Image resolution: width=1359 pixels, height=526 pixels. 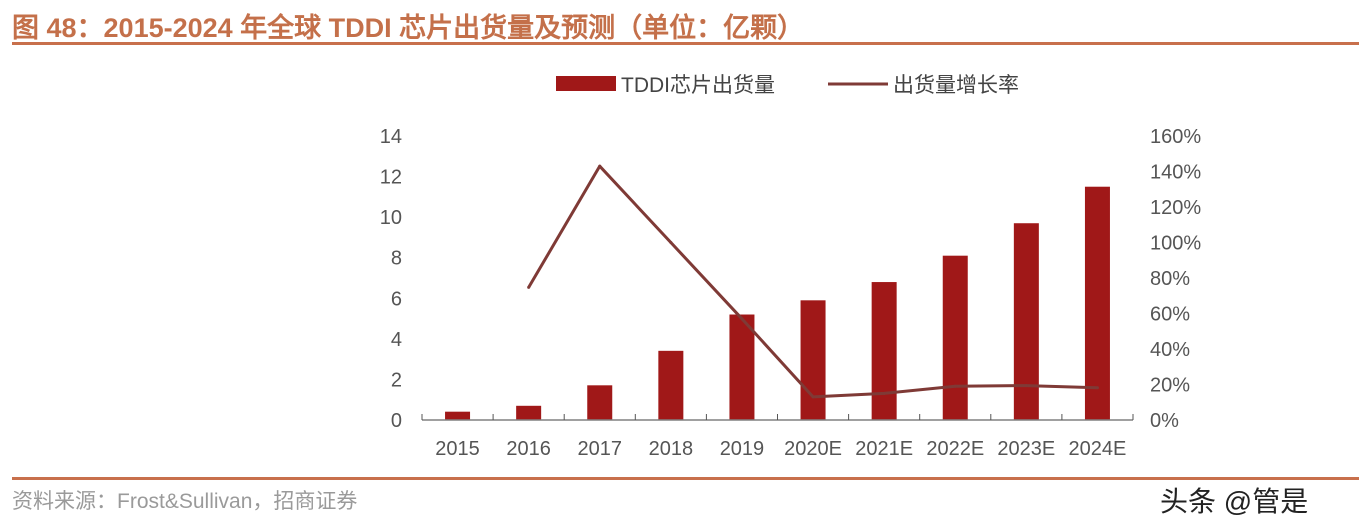 I want to click on bar-2018, so click(x=671, y=385).